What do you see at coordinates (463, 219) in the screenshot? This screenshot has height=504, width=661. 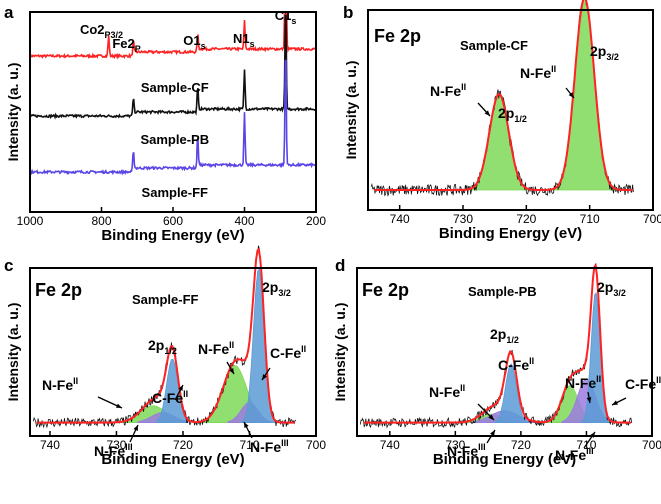 I see `panel-b-x-tick-label: 730` at bounding box center [463, 219].